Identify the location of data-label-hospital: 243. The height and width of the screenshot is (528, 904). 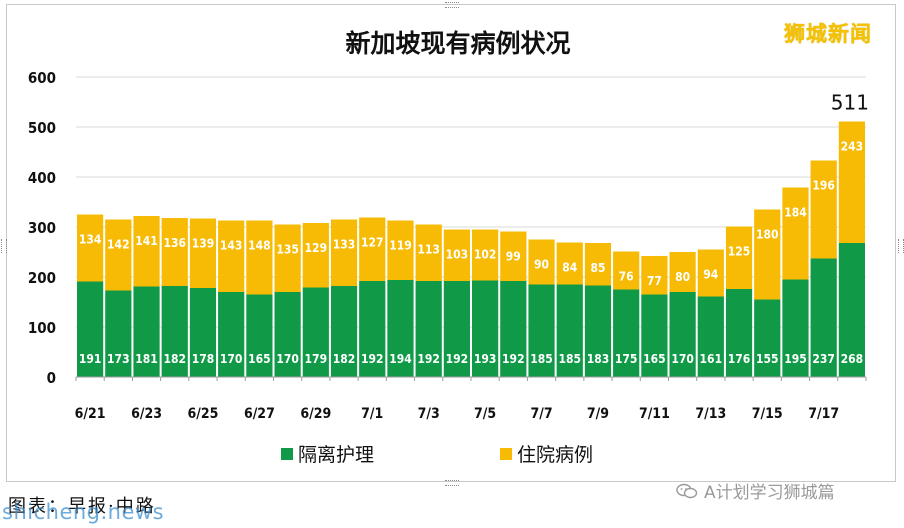
(852, 147).